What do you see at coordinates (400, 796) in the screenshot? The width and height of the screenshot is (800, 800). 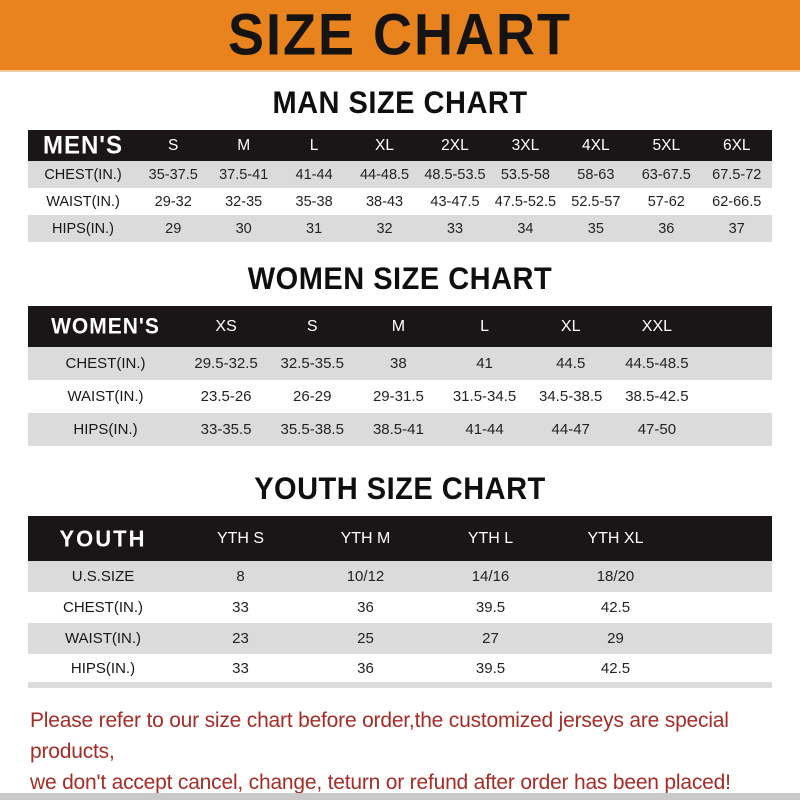 I see `bottom-strip` at bounding box center [400, 796].